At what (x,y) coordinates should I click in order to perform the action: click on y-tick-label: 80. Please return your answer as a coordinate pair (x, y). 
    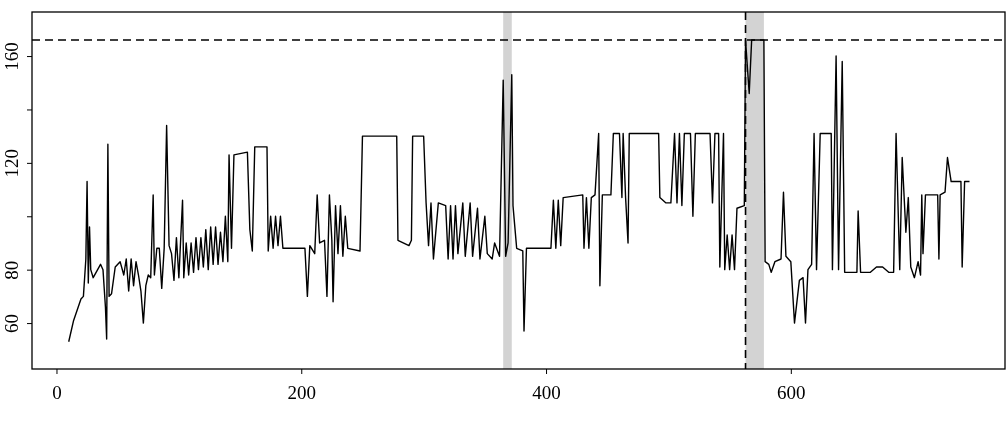
    Looking at the image, I should click on (11, 270).